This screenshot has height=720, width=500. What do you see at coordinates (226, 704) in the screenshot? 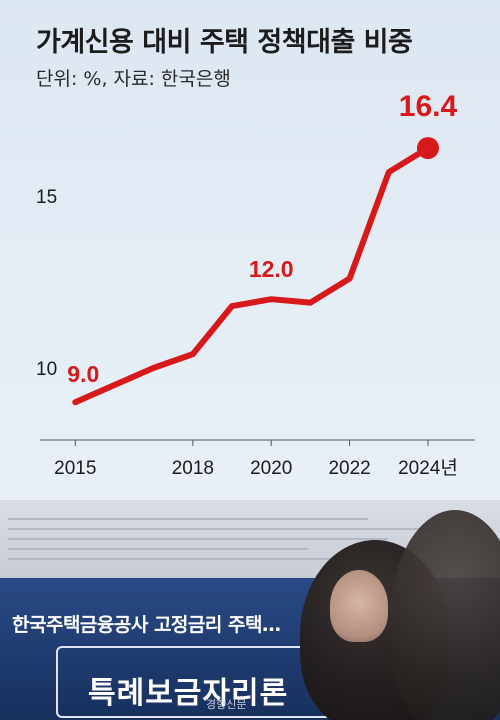
I see `watermark: 경향신문` at bounding box center [226, 704].